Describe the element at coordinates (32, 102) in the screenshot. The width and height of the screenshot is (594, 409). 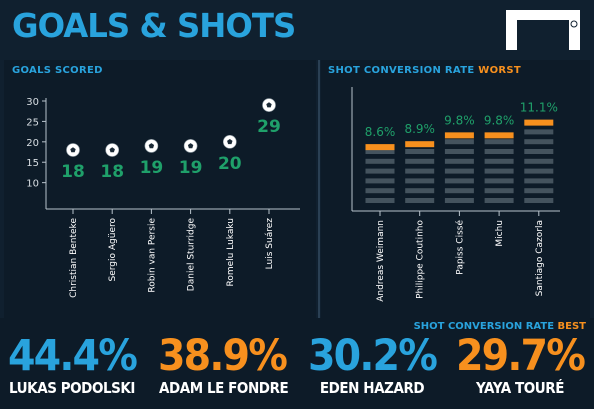
I see `y-tick-label: 30` at that location.